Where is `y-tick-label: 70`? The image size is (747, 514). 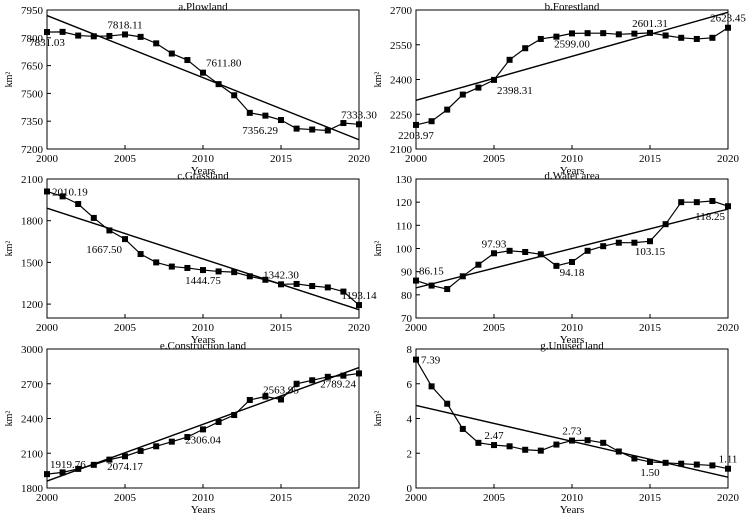
y-tick-label: 70 is located at coordinates (407, 319).